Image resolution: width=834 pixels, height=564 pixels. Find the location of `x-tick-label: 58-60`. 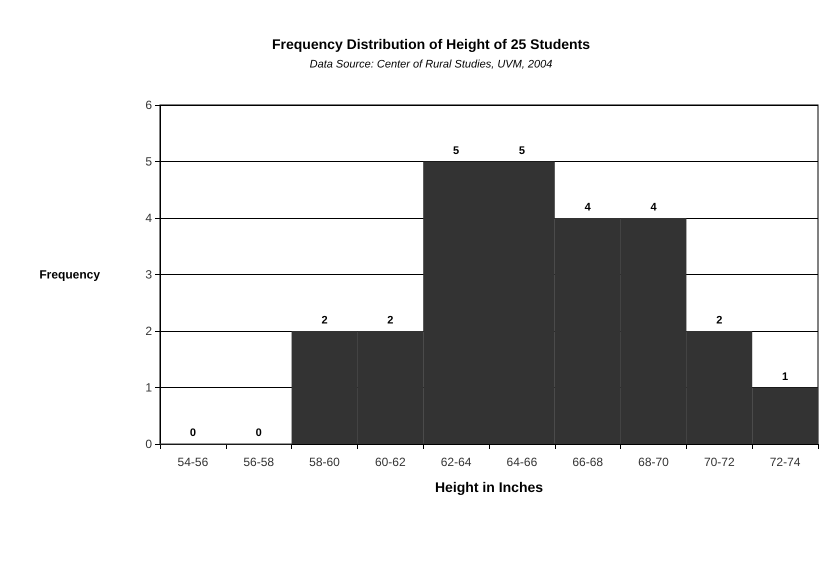

x-tick-label: 58-60 is located at coordinates (324, 462).